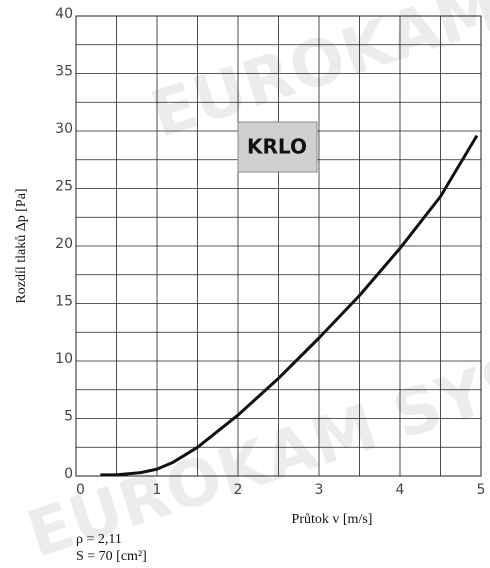 The image size is (490, 568). What do you see at coordinates (99, 539) in the screenshot?
I see `annotation: ρ = 2,11` at bounding box center [99, 539].